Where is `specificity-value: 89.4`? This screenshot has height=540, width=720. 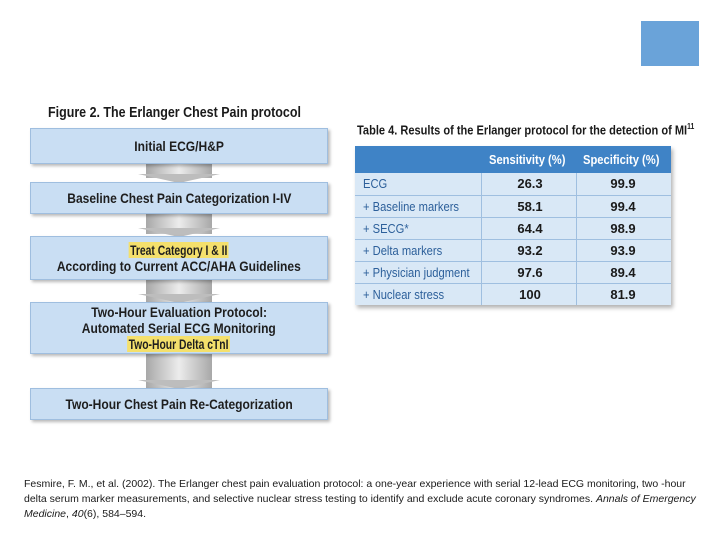
specificity-value: 89.4 is located at coordinates (623, 272).